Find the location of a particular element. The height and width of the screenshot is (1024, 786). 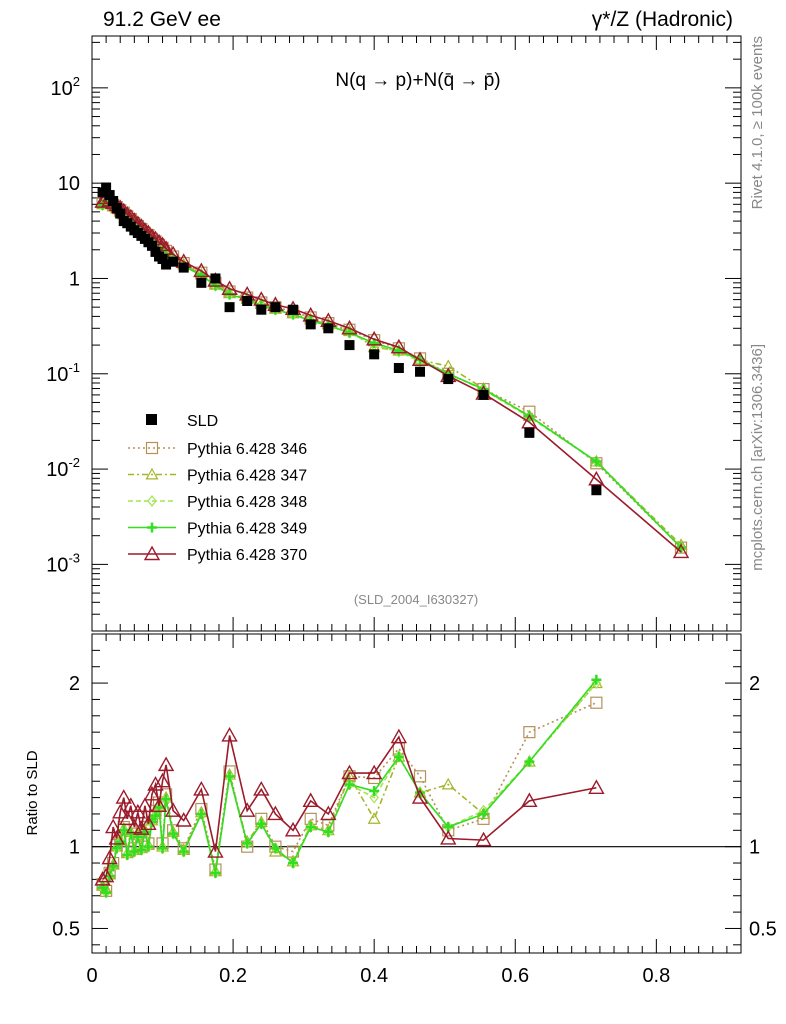

legend-label: Pythia 6.428 347 is located at coordinates (247, 476).